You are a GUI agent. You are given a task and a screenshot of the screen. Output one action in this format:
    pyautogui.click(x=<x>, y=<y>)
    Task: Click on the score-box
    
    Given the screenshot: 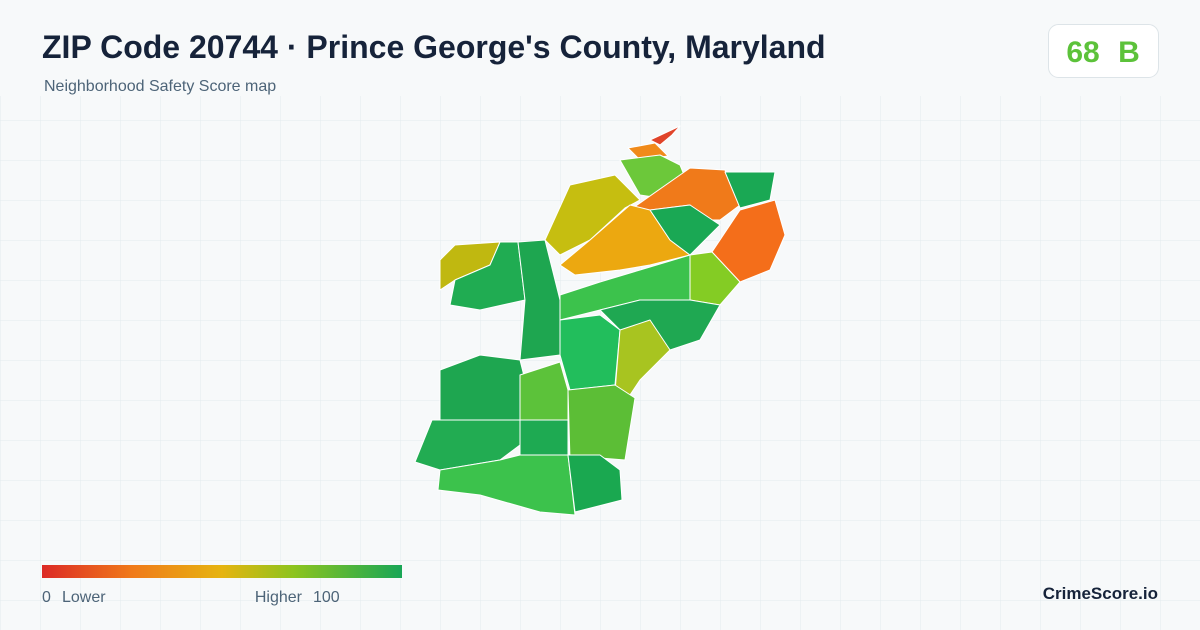 What is the action you would take?
    pyautogui.click(x=1103, y=51)
    